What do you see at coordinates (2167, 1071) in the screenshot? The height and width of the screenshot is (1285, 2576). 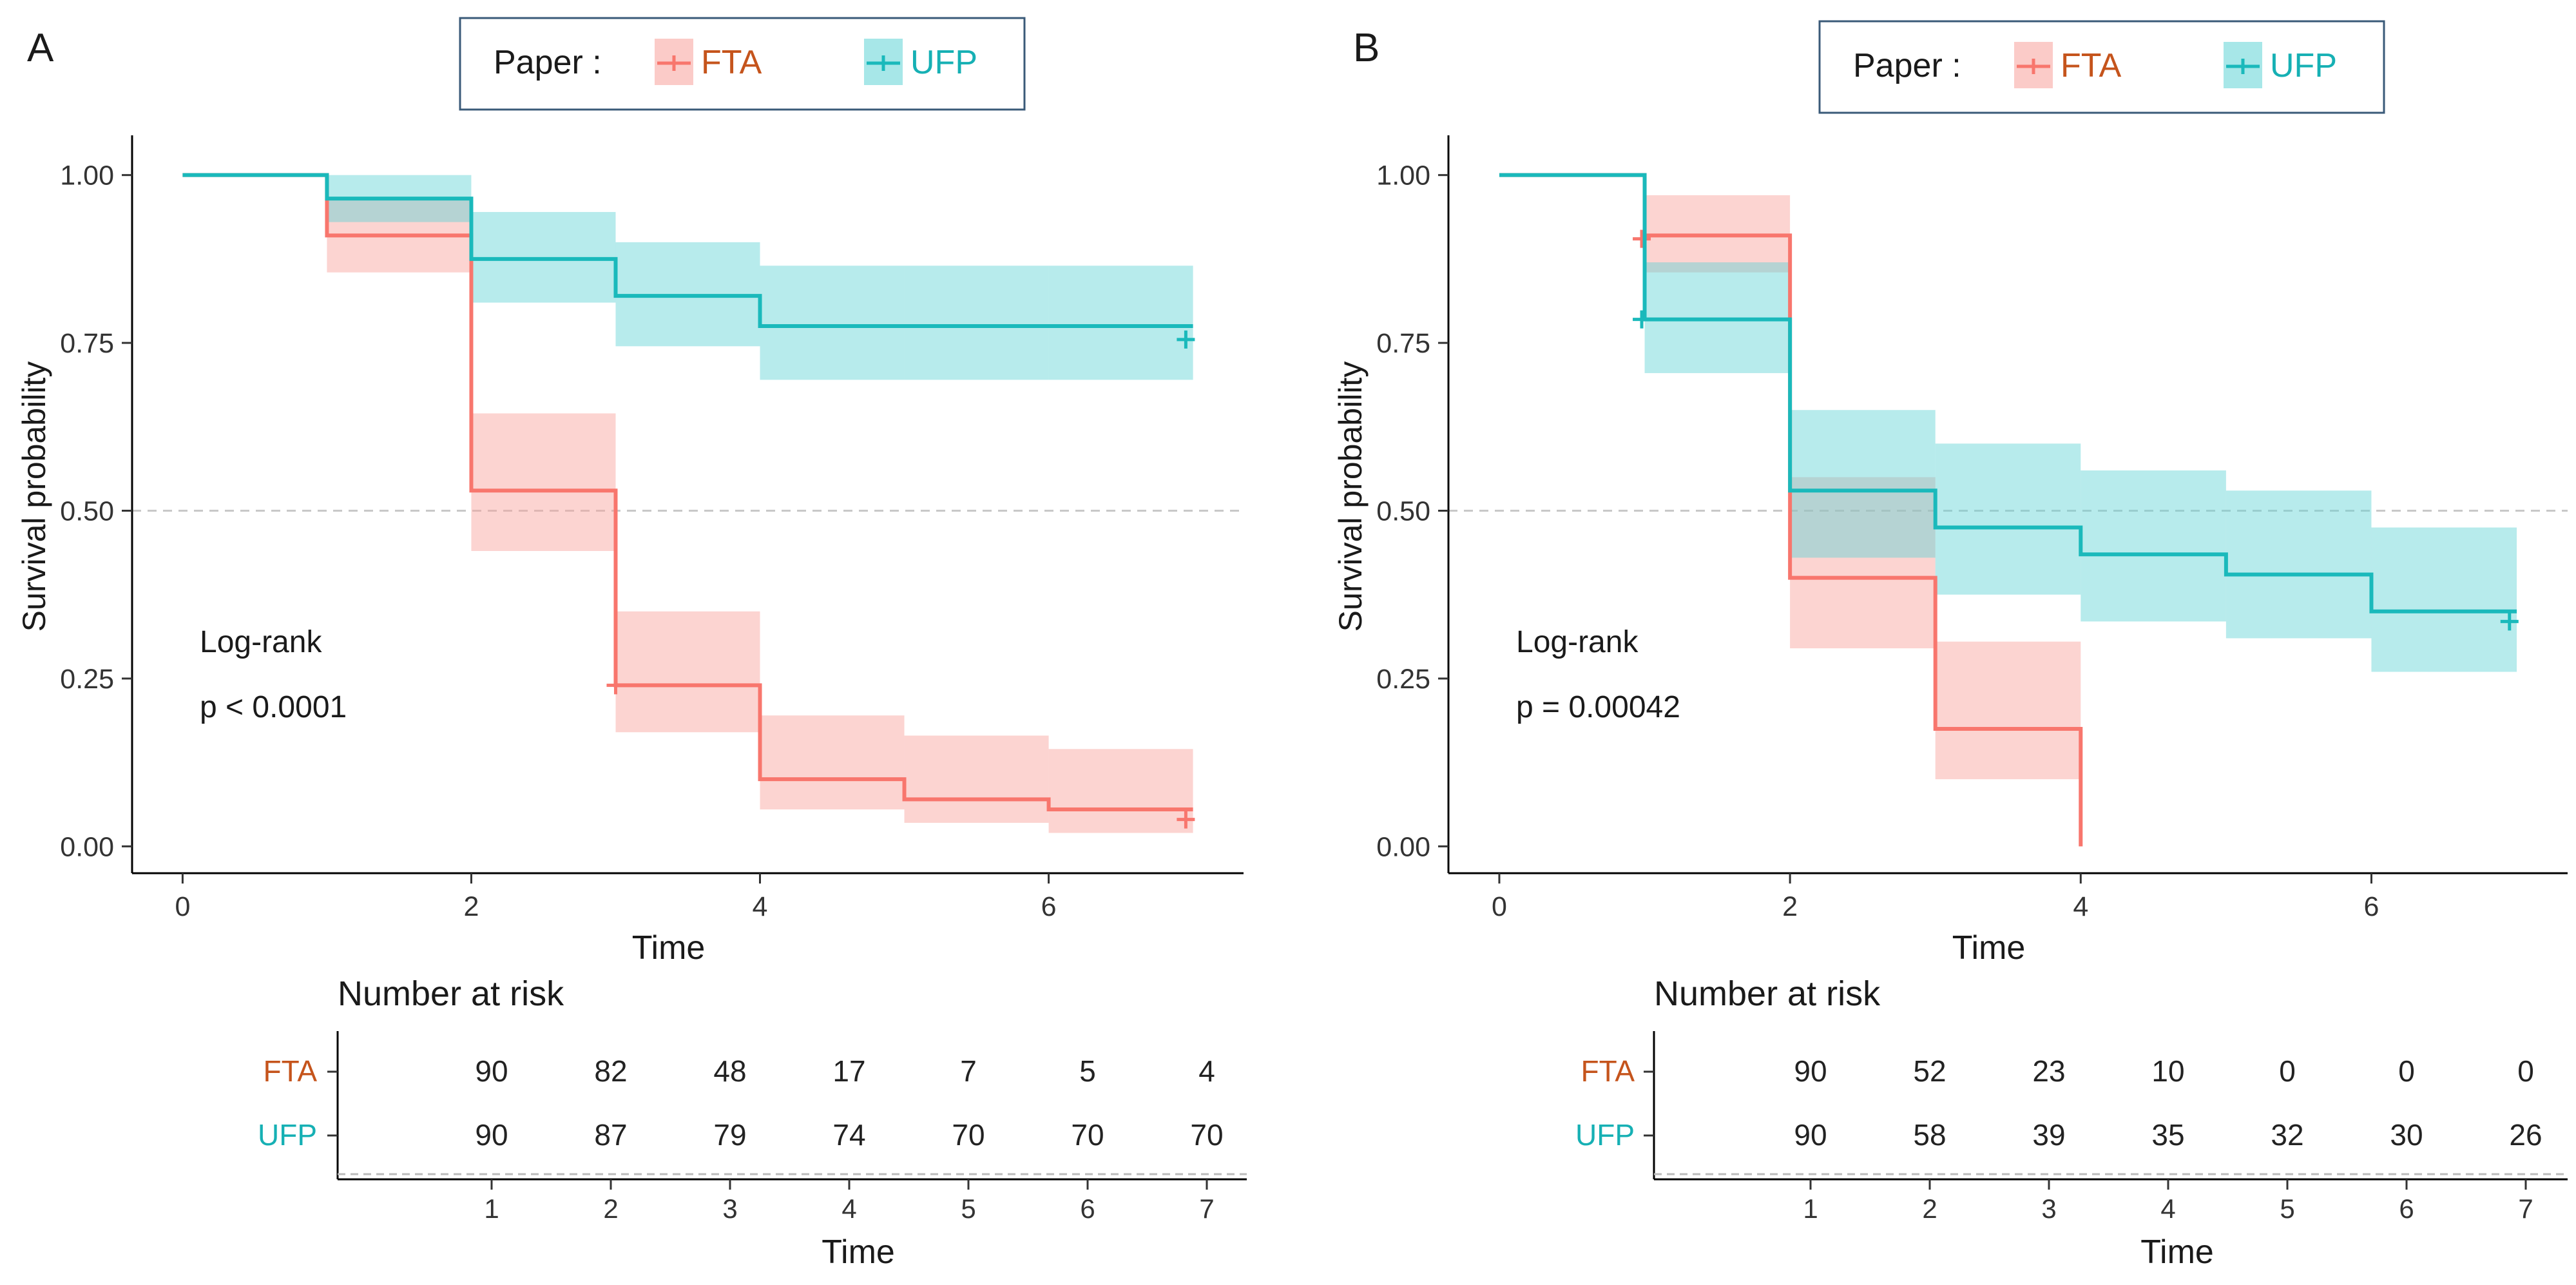 I see `risk-count: 10` at bounding box center [2167, 1071].